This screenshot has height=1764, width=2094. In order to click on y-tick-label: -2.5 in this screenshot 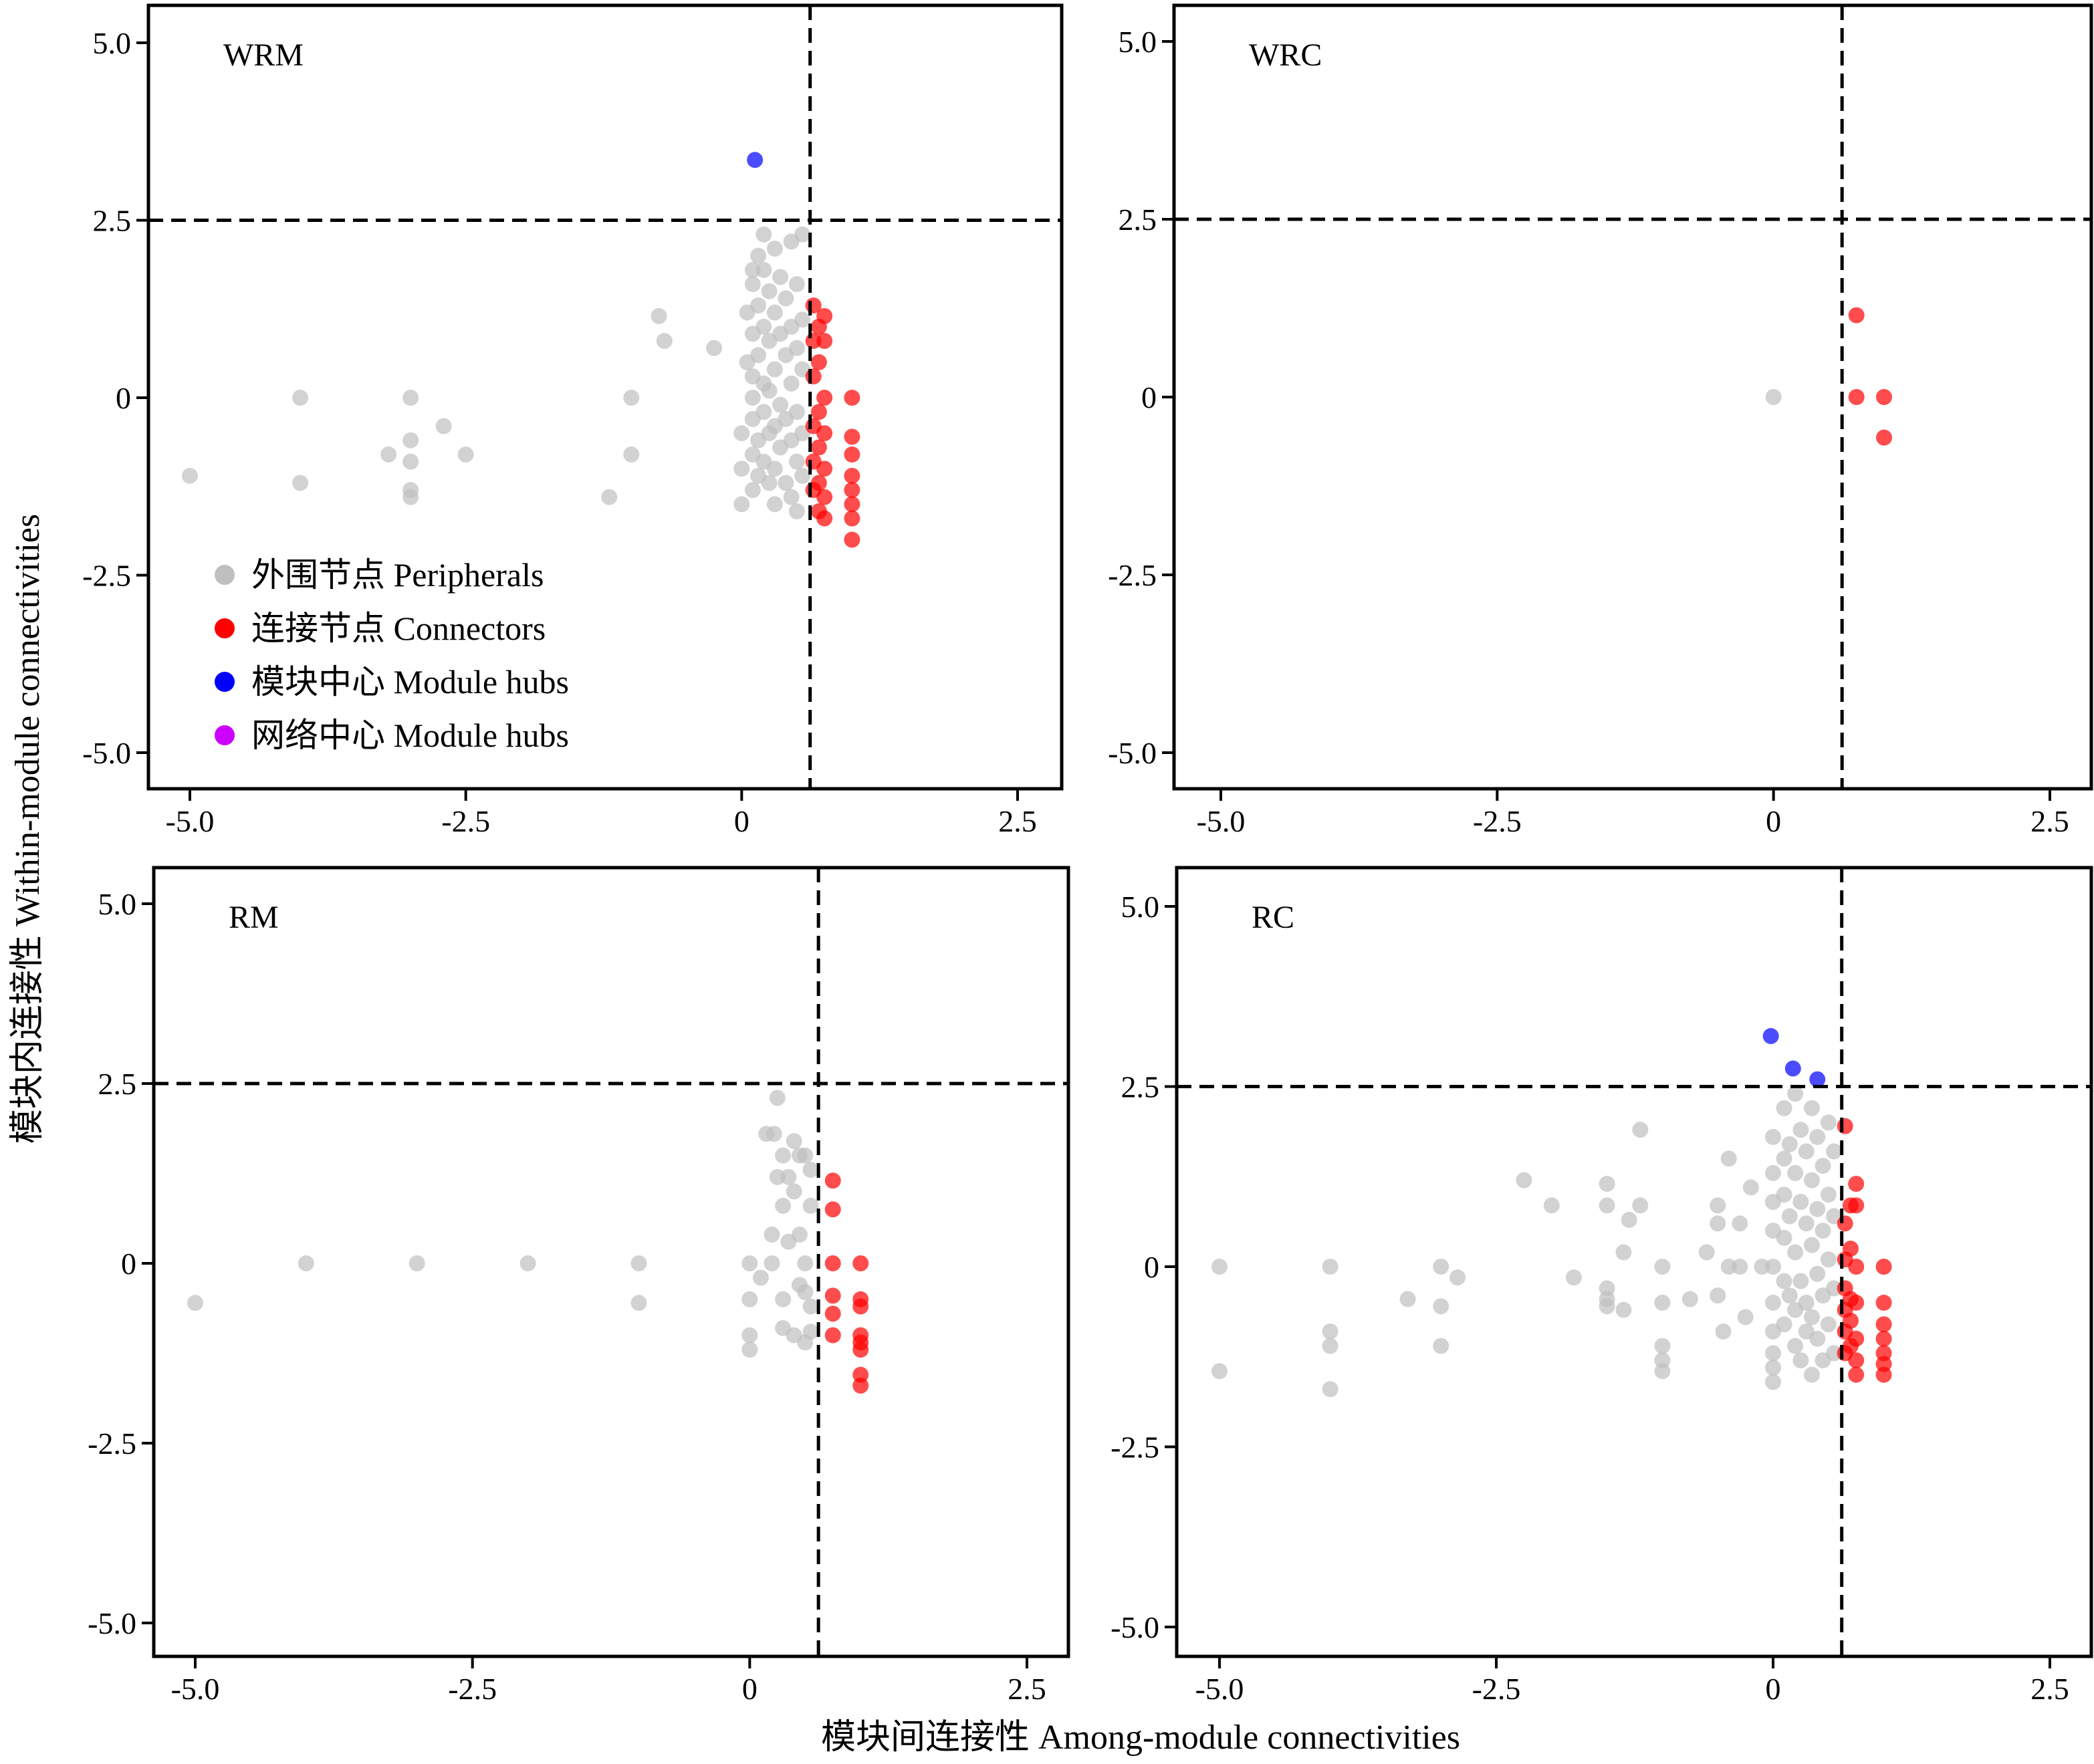, I will do `click(112, 1443)`.